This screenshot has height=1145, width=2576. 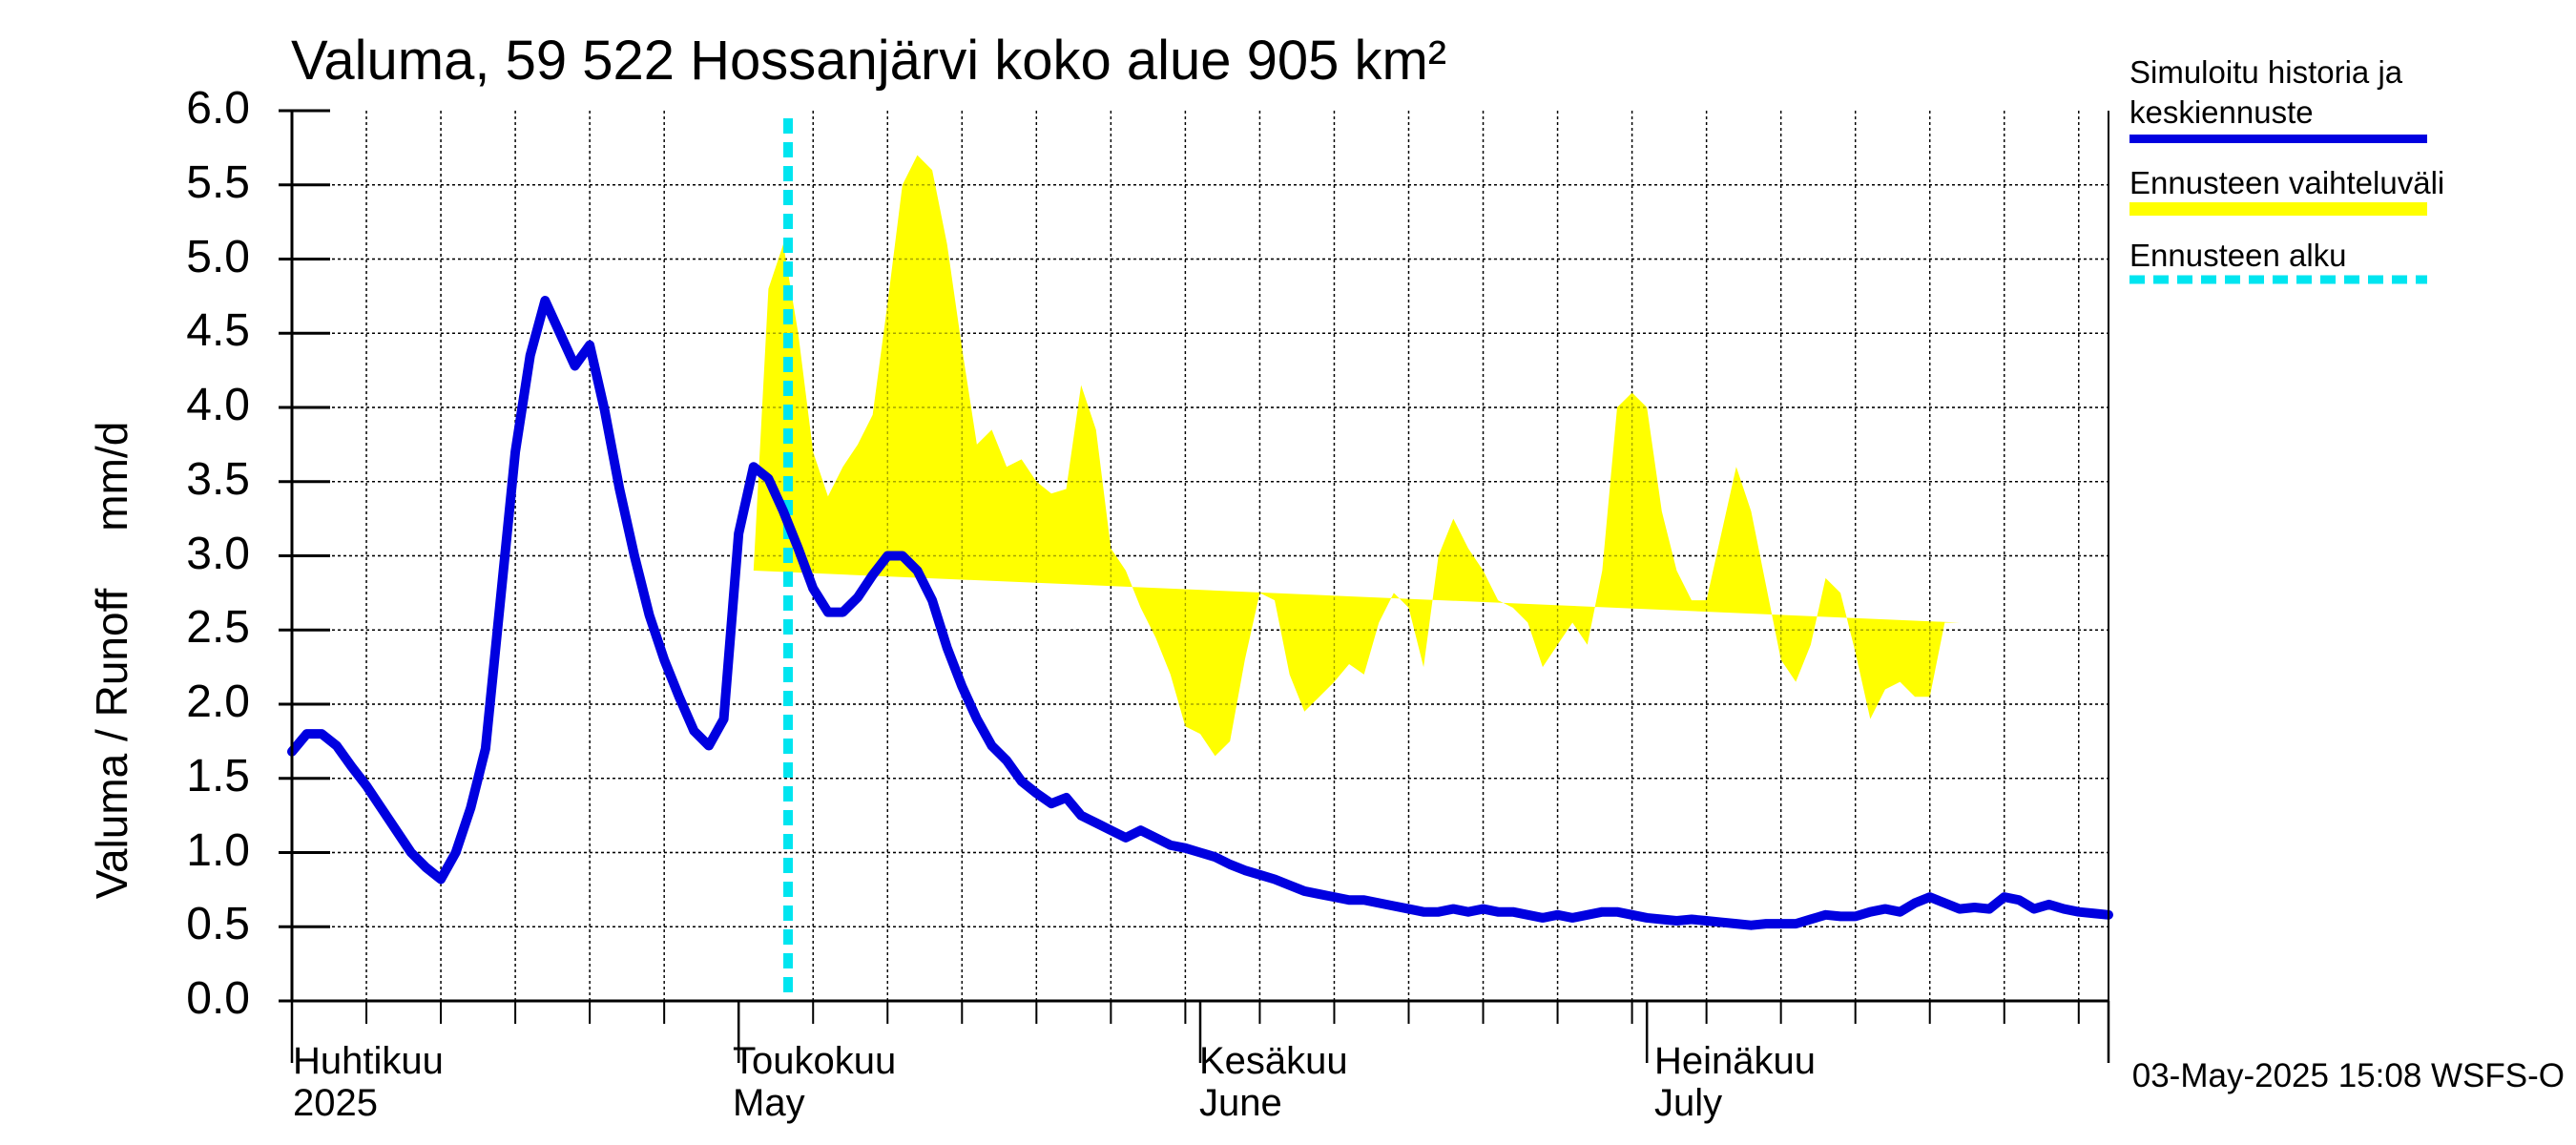 What do you see at coordinates (218, 553) in the screenshot?
I see `y-tick-label: 3.0` at bounding box center [218, 553].